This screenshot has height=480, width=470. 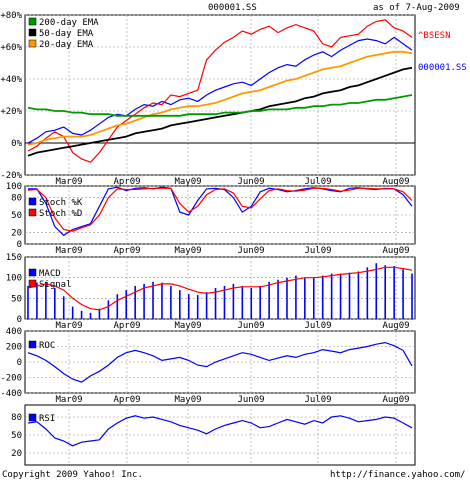 What do you see at coordinates (16, 299) in the screenshot?
I see `macd-tick-label: 50` at bounding box center [16, 299].